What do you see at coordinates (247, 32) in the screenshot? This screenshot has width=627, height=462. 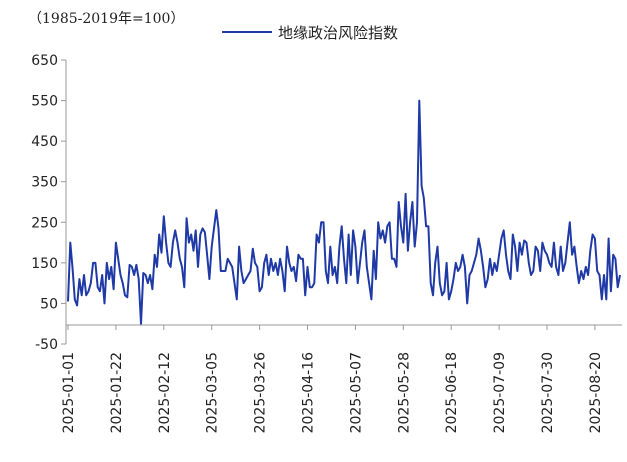 I see `legend-line-swatch` at bounding box center [247, 32].